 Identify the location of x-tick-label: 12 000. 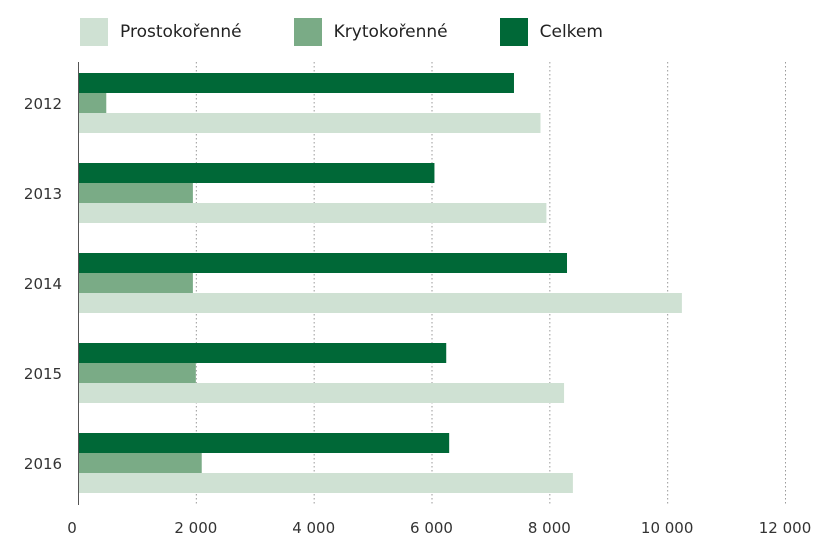
(785, 528).